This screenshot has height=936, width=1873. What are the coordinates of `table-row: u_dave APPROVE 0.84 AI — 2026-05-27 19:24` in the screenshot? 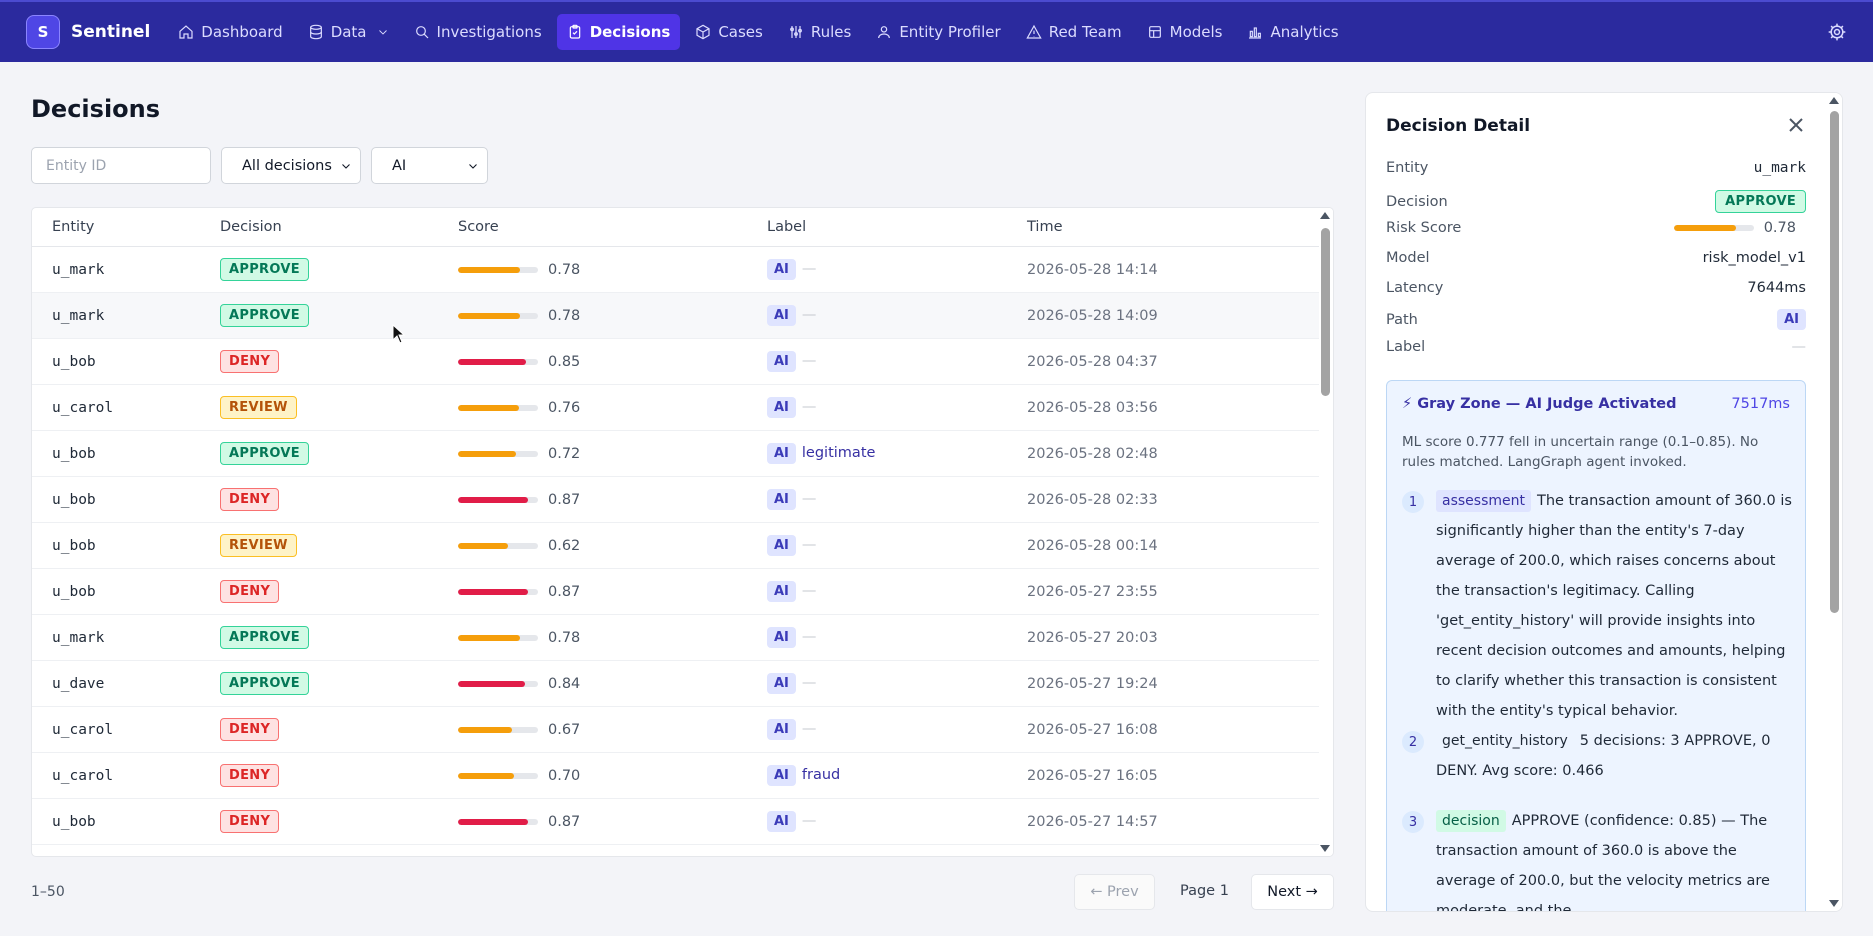 It's located at (682, 684).